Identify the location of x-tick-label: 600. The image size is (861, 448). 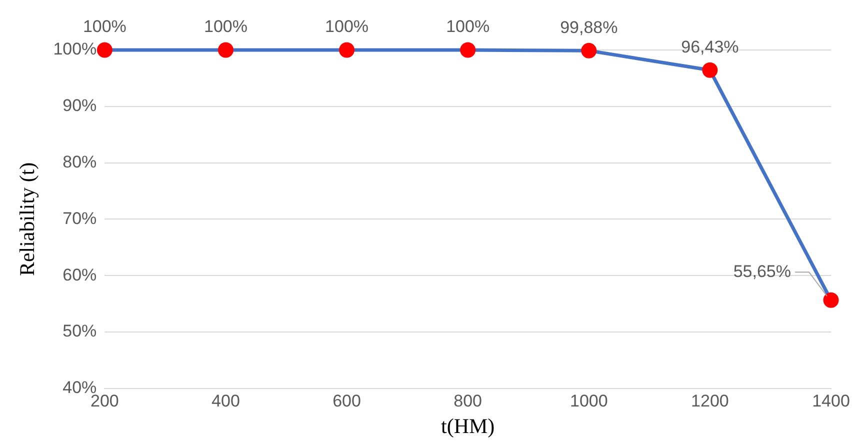
(346, 400).